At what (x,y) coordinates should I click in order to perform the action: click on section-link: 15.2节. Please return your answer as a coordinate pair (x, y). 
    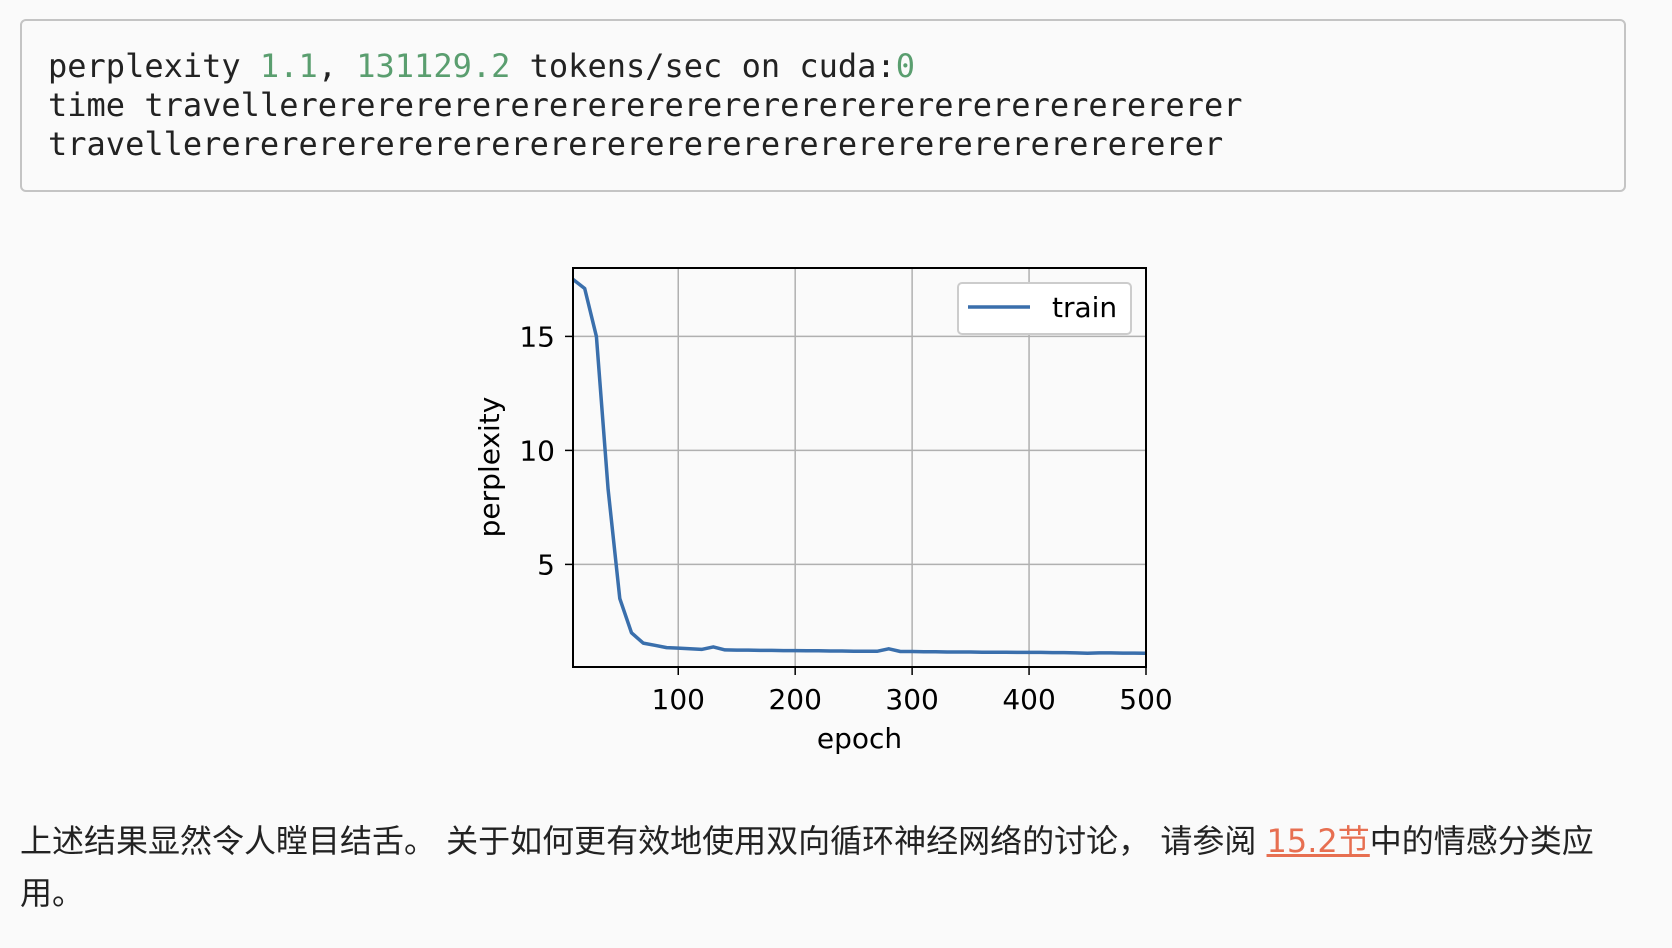
    Looking at the image, I should click on (1318, 841).